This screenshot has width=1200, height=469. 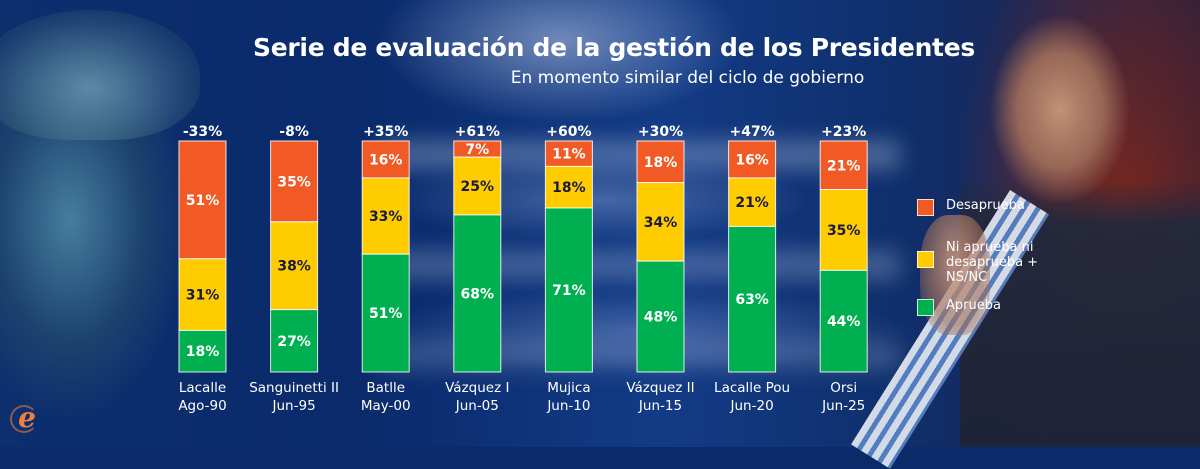 I want to click on net-approval-label: +61%, so click(x=477, y=132).